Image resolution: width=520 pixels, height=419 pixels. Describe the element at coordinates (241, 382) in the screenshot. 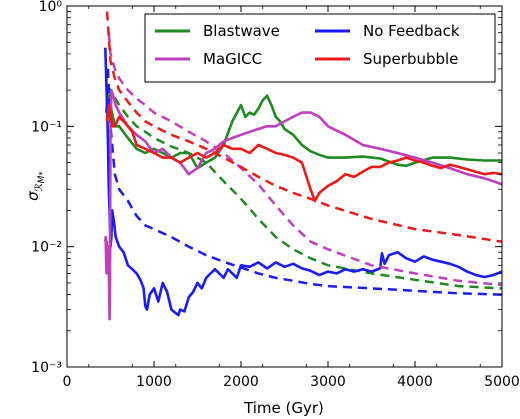

I see `x-tick-label: 2000` at that location.